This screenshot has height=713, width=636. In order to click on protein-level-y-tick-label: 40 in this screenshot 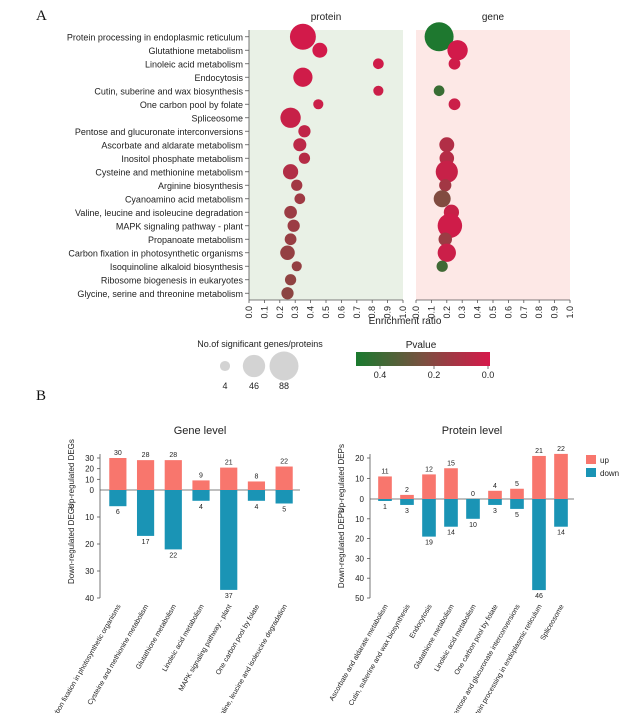, I will do `click(359, 578)`.